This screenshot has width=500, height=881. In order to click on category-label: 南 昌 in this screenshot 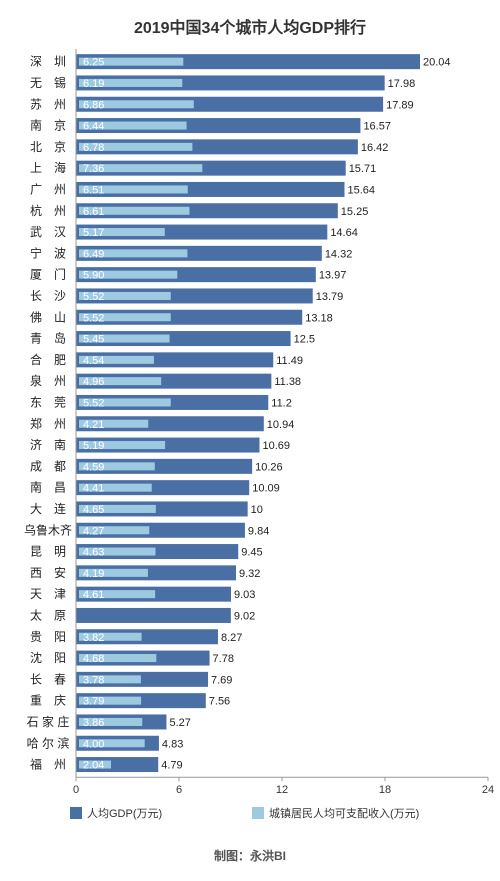, I will do `click(48, 487)`.